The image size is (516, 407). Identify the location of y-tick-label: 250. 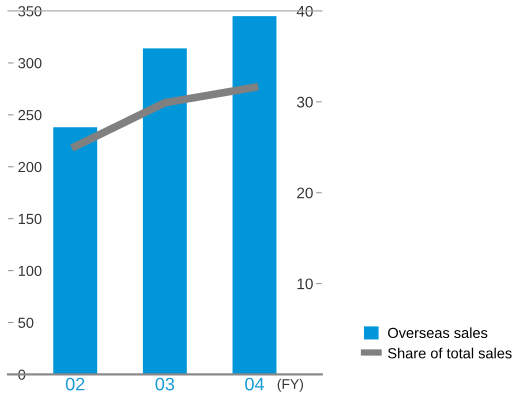
(30, 115).